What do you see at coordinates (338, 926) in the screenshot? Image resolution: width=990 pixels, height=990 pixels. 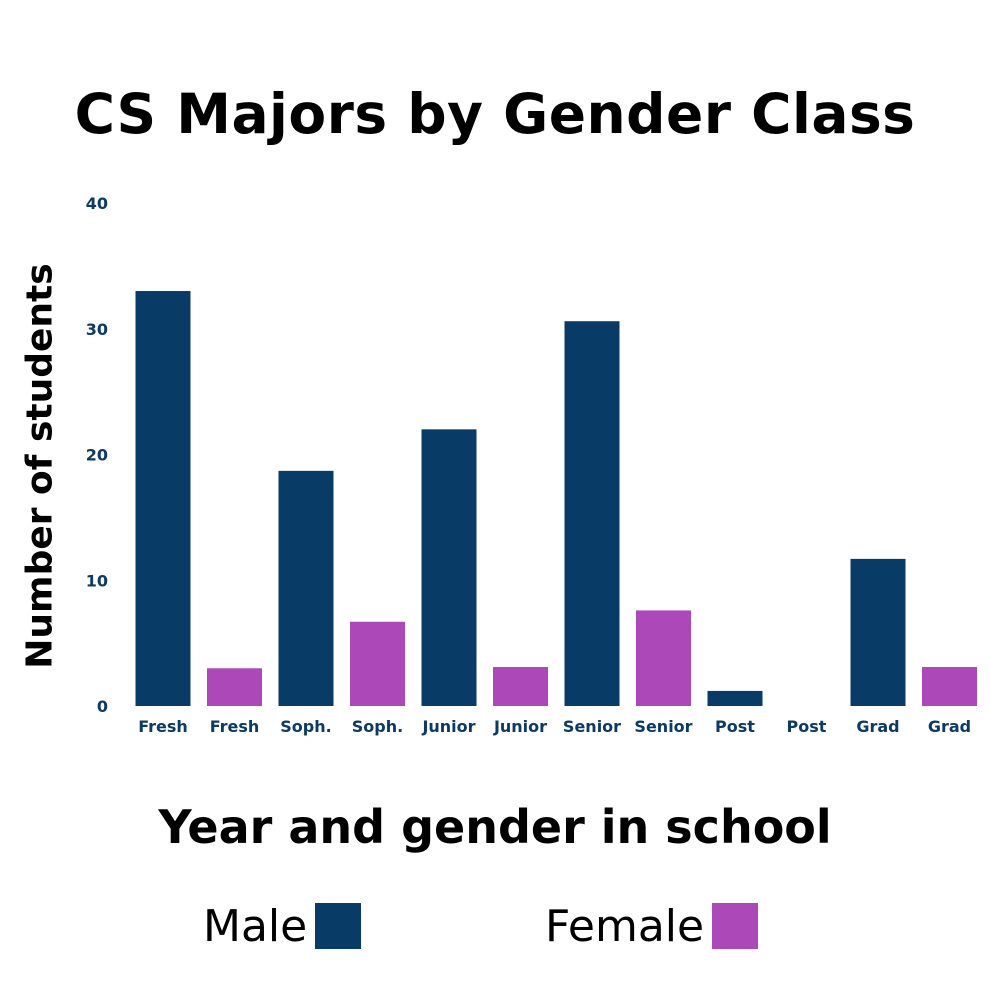 I see `legend-swatch-male` at bounding box center [338, 926].